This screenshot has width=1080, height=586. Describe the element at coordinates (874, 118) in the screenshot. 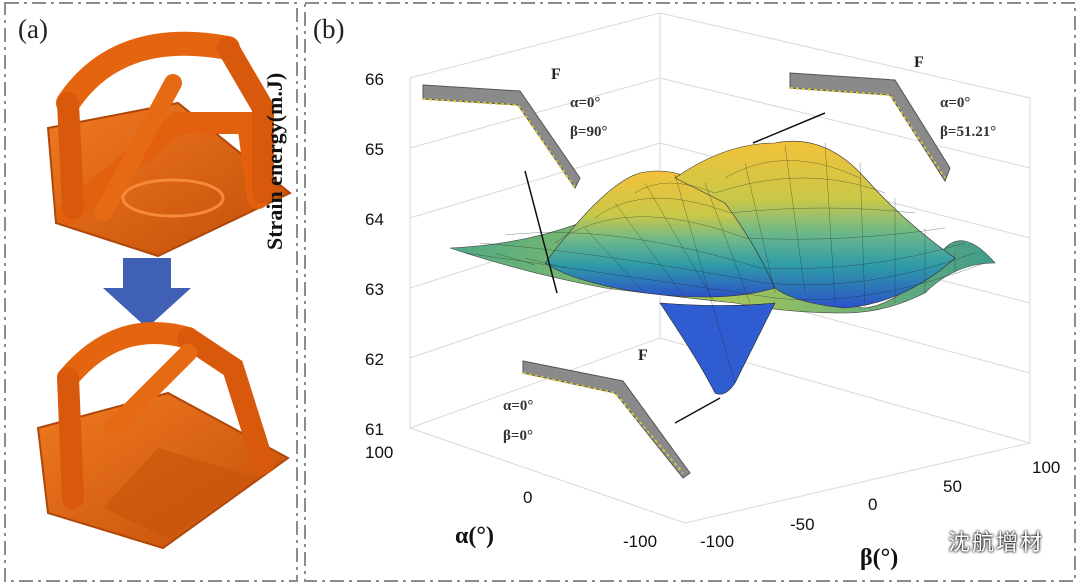

I see `truss-inset-beta5121: F α=0° β=51.21°` at that location.